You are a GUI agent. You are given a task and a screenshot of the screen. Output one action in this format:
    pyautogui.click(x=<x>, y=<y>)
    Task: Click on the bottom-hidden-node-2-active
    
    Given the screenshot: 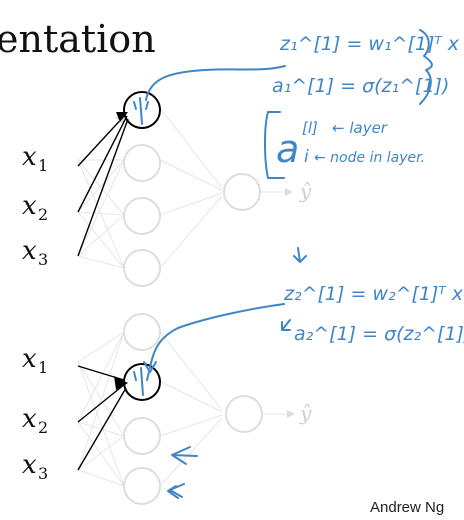 What is the action you would take?
    pyautogui.click(x=142, y=382)
    